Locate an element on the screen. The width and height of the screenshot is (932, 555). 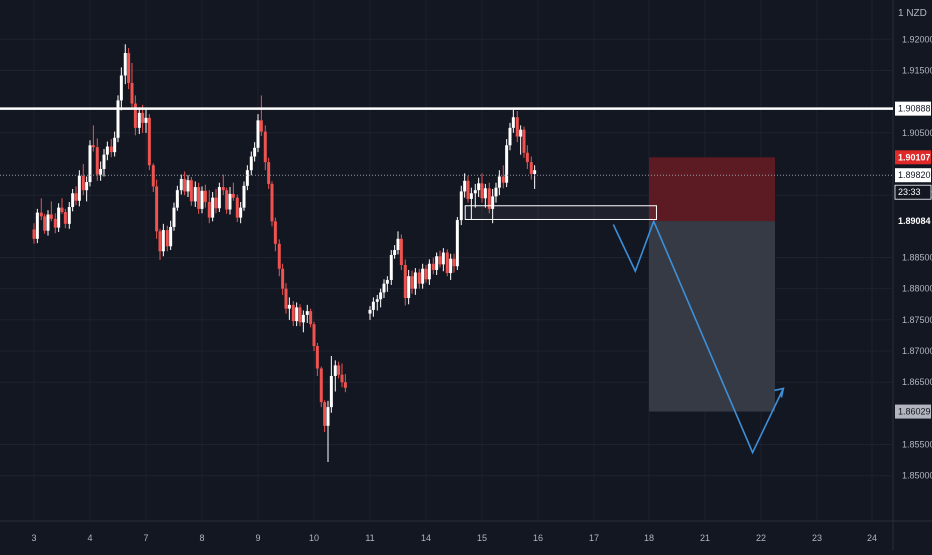
price-tick-label: 1.87000 is located at coordinates (917, 351).